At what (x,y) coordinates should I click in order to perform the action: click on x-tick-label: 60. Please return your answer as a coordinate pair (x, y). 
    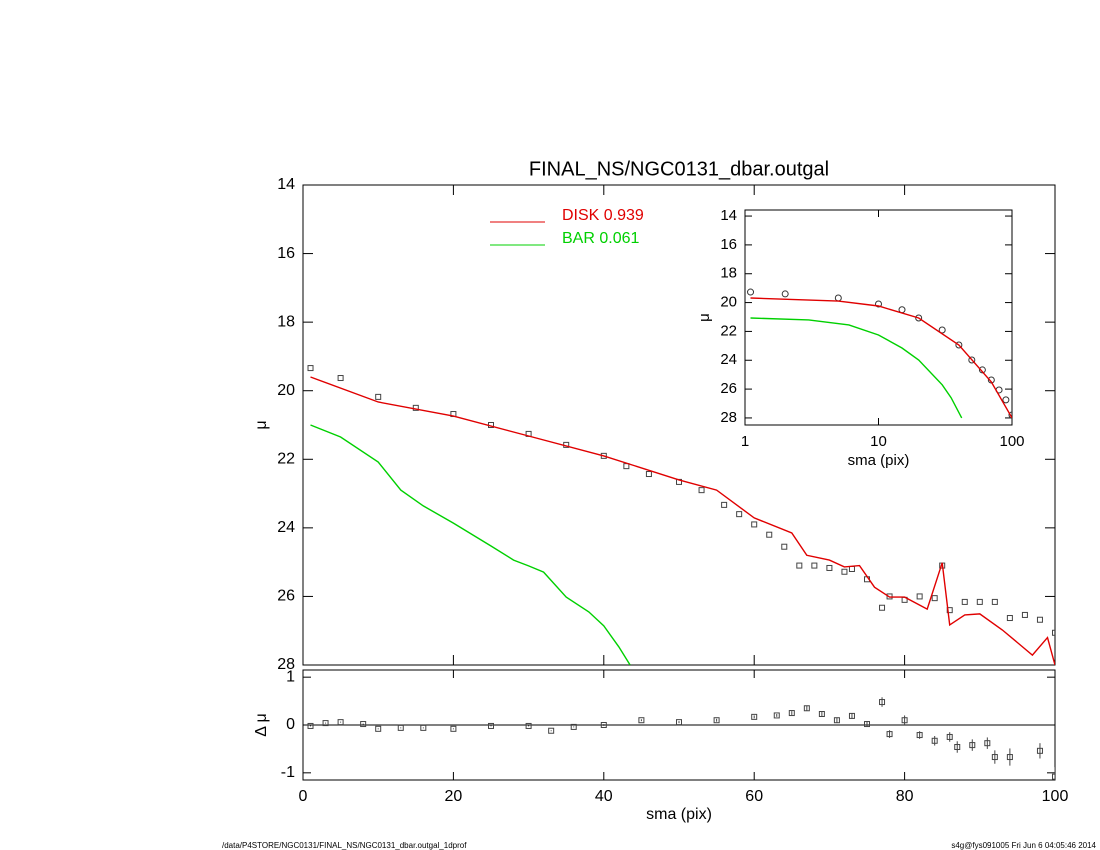
    Looking at the image, I should click on (754, 796).